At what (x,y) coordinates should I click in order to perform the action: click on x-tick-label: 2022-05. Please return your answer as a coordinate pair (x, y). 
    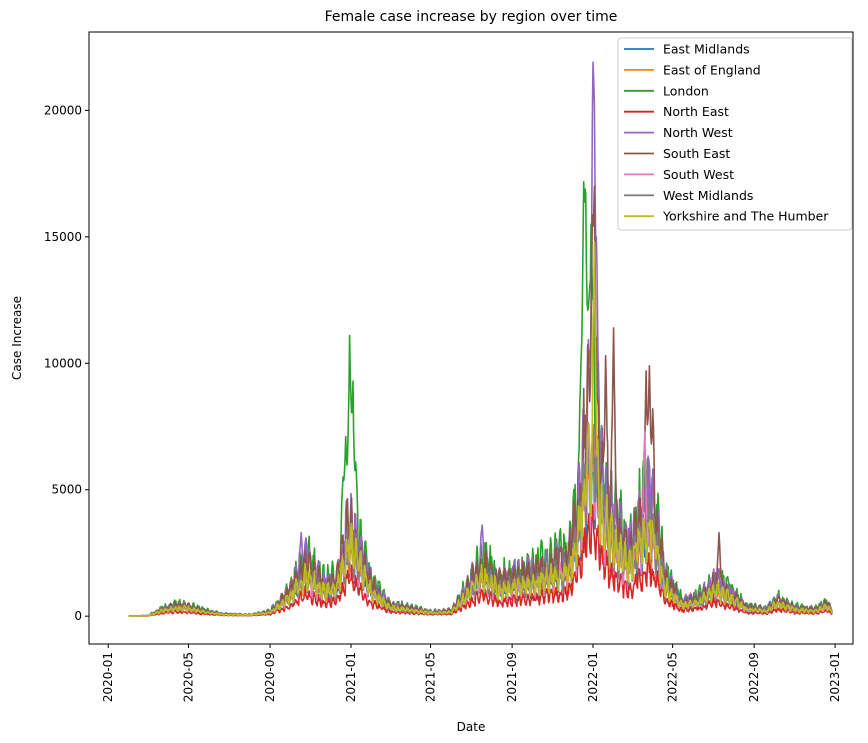
    Looking at the image, I should click on (673, 677).